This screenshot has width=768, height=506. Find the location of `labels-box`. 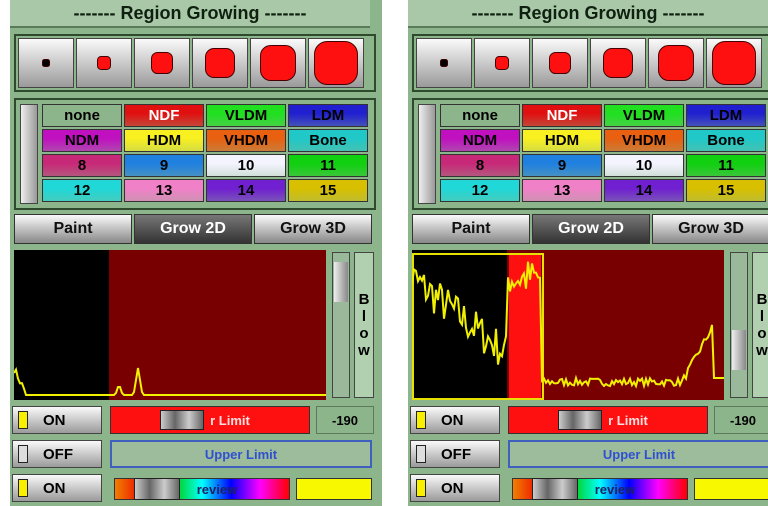

labels-box is located at coordinates (590, 154).